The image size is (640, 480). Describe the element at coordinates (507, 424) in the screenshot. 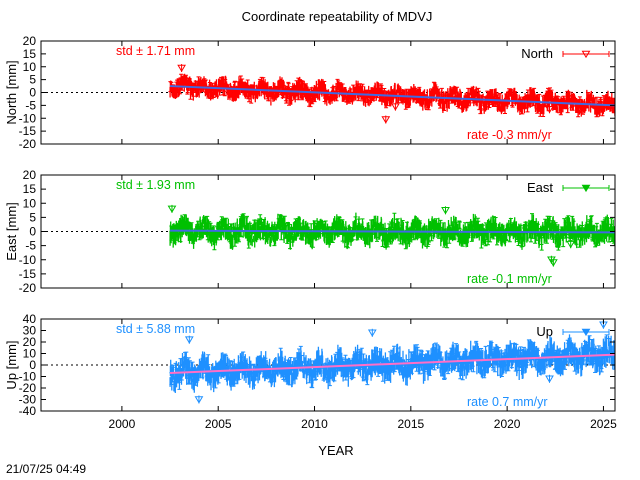

I see `x-tick-label: 2020` at that location.